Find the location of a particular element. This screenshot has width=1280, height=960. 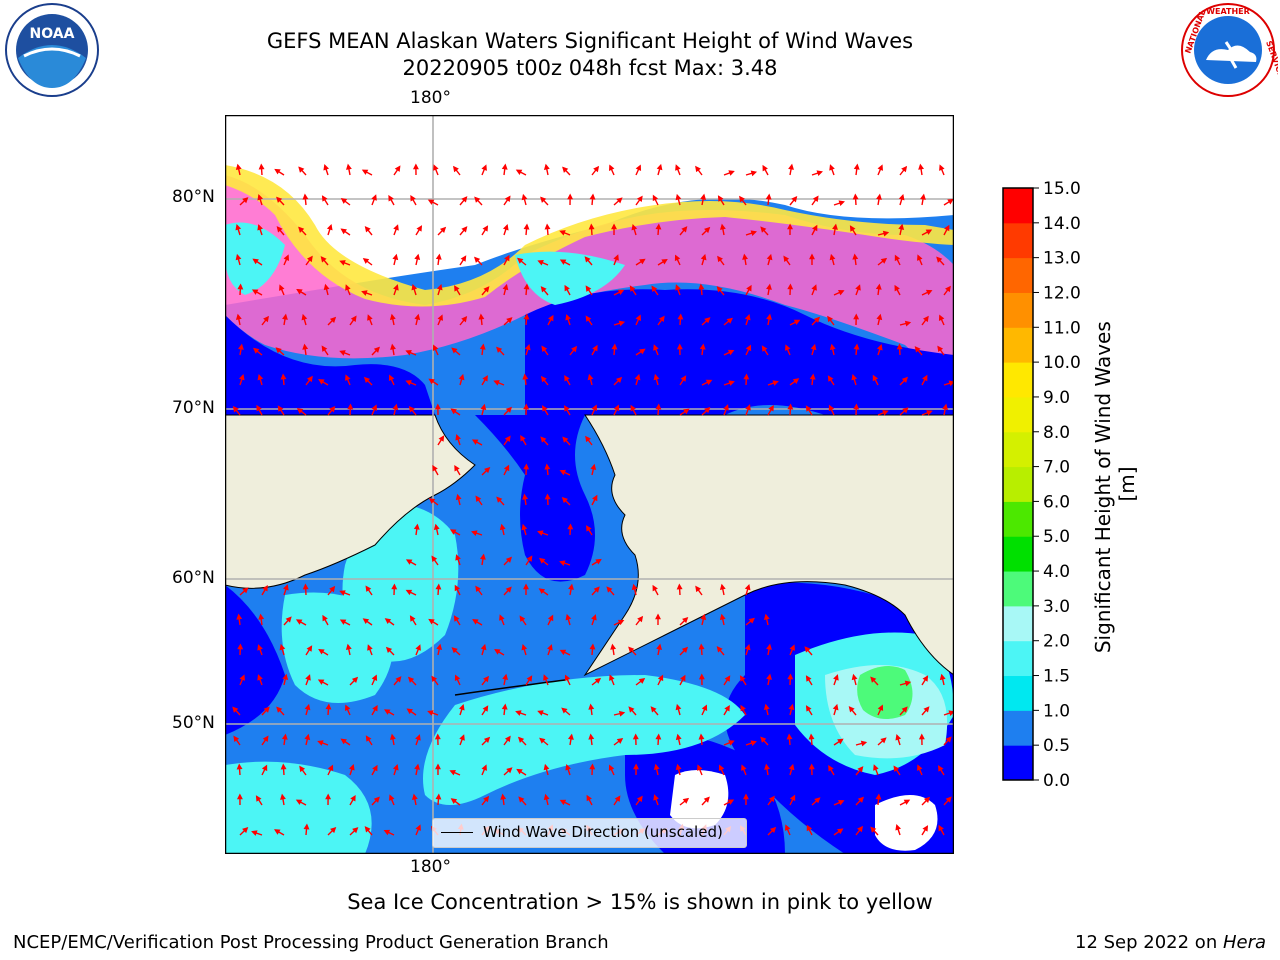

colorbar-label-line1: Significant Height of Wind Waves is located at coordinates (1103, 487).